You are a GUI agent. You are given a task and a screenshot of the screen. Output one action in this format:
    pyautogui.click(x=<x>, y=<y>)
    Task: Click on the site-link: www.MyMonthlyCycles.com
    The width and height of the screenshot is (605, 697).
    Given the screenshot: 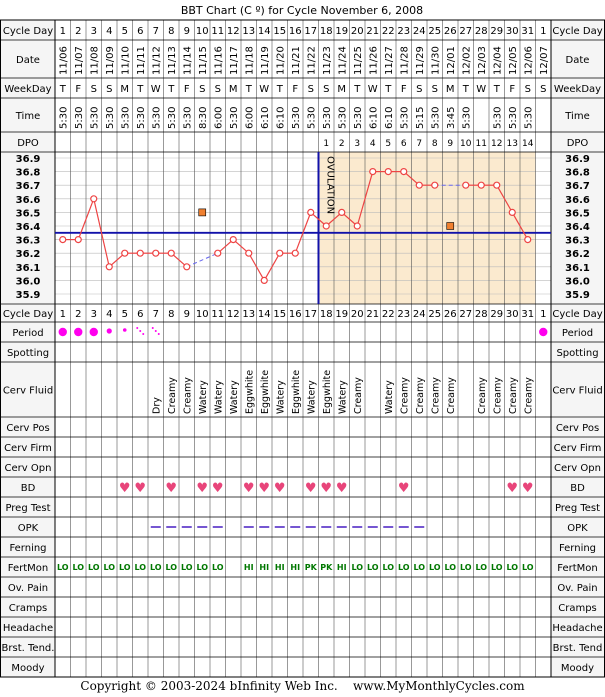 What is the action you would take?
    pyautogui.click(x=439, y=686)
    